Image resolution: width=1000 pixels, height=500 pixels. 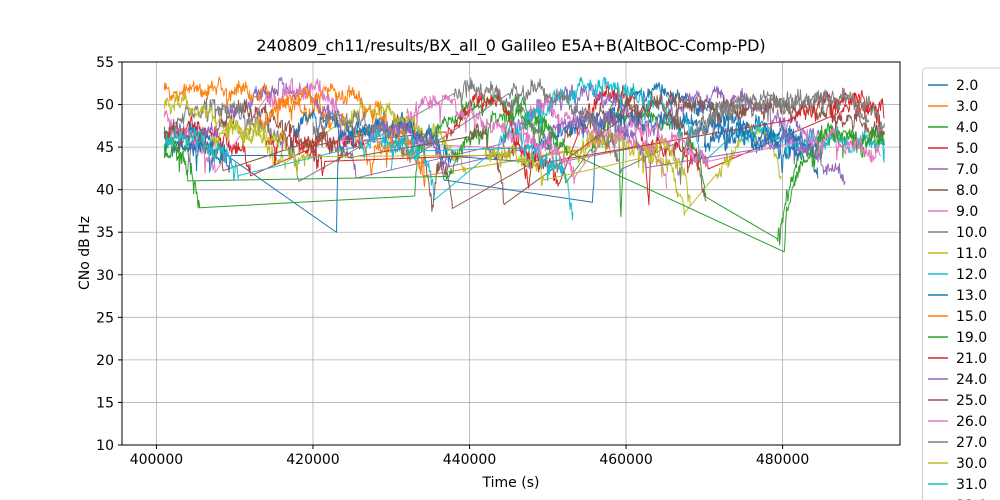 I want to click on legend-label: 3.0, so click(x=967, y=107).